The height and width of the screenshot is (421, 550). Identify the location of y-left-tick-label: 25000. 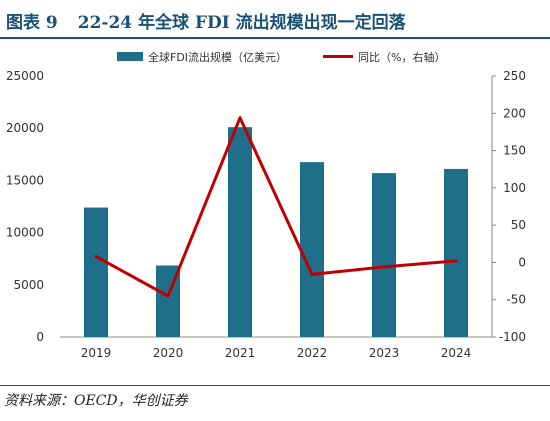
(25, 76).